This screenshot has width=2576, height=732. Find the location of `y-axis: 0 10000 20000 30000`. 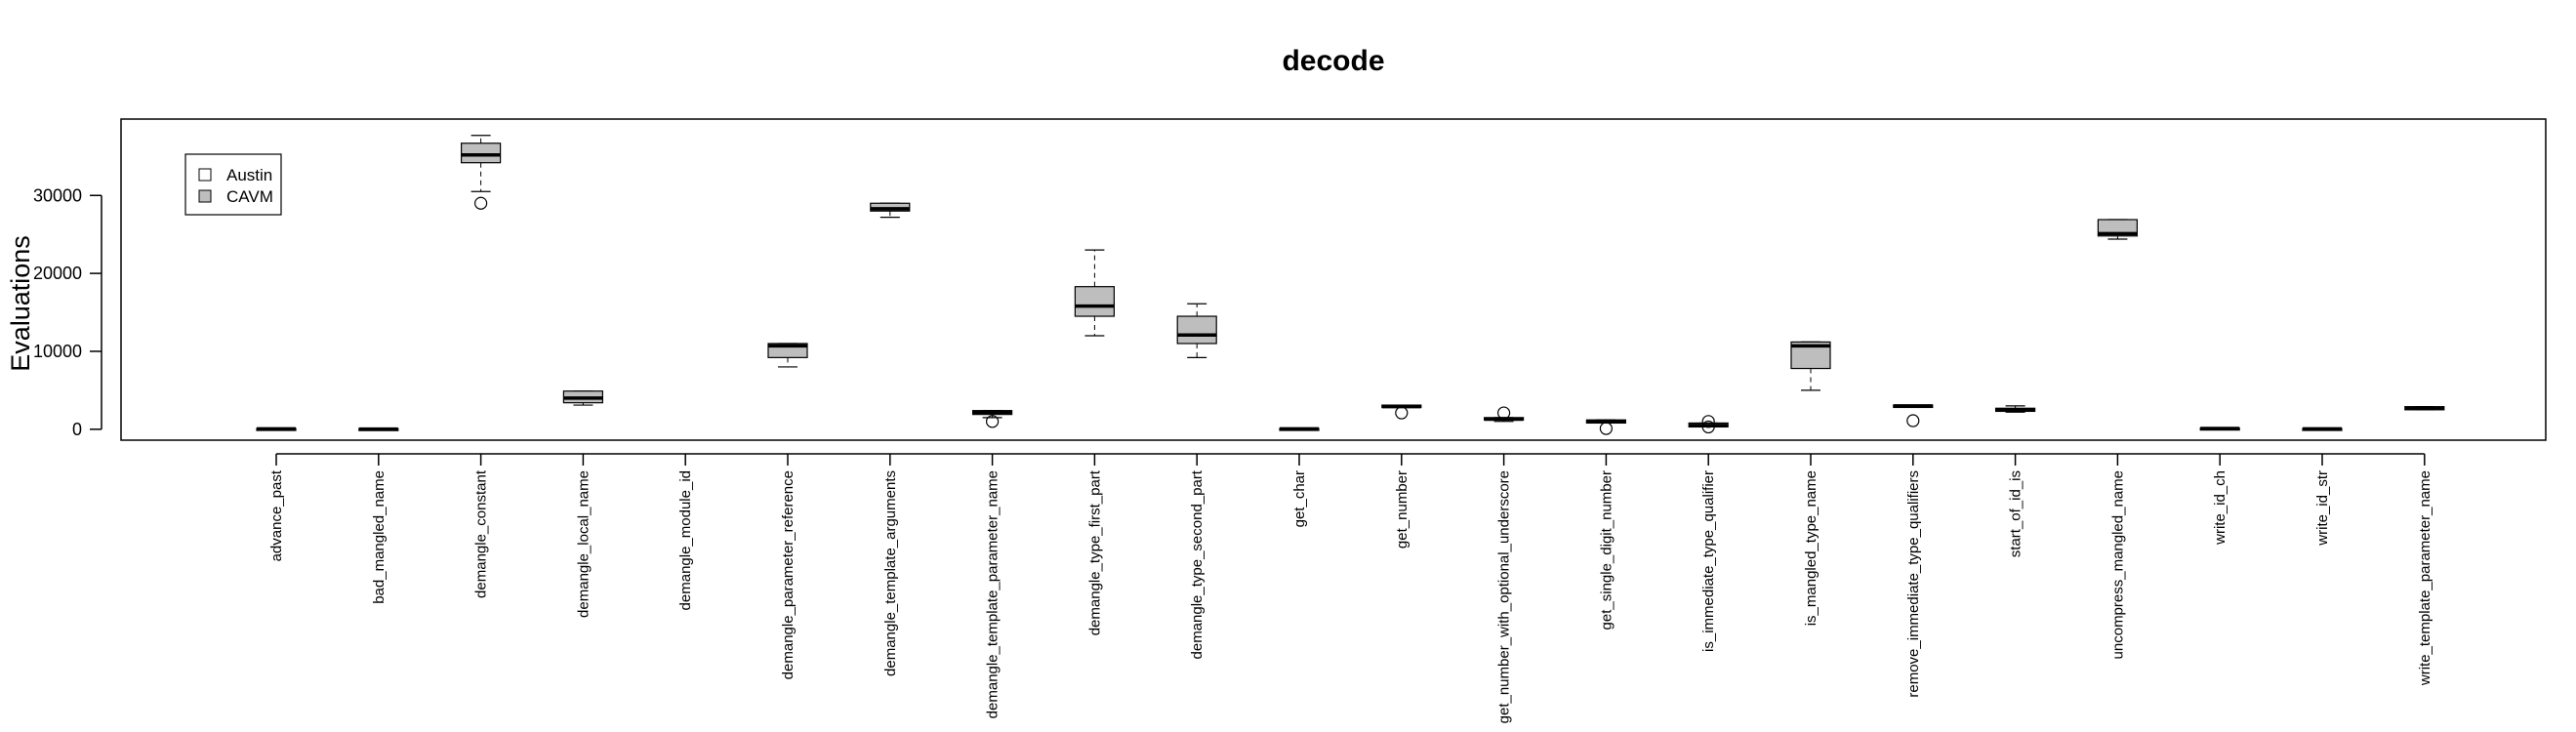

y-axis: 0 10000 20000 30000 is located at coordinates (67, 312).